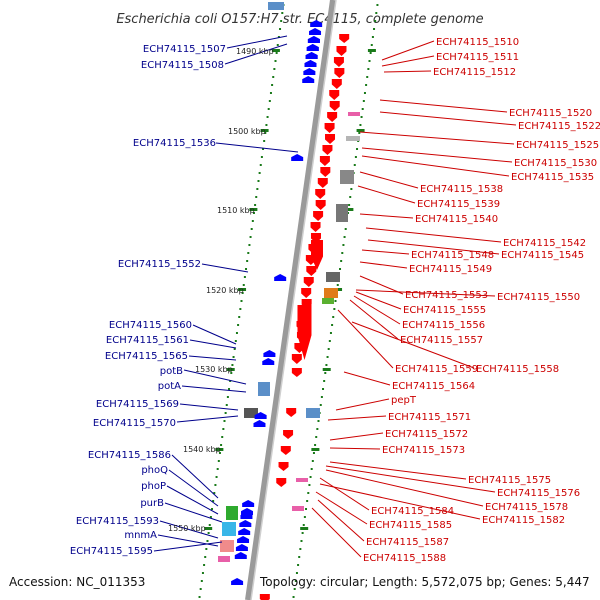  Describe the element at coordinates (174, 143) in the screenshot. I see `gene-label: ECH74115_1536` at that location.